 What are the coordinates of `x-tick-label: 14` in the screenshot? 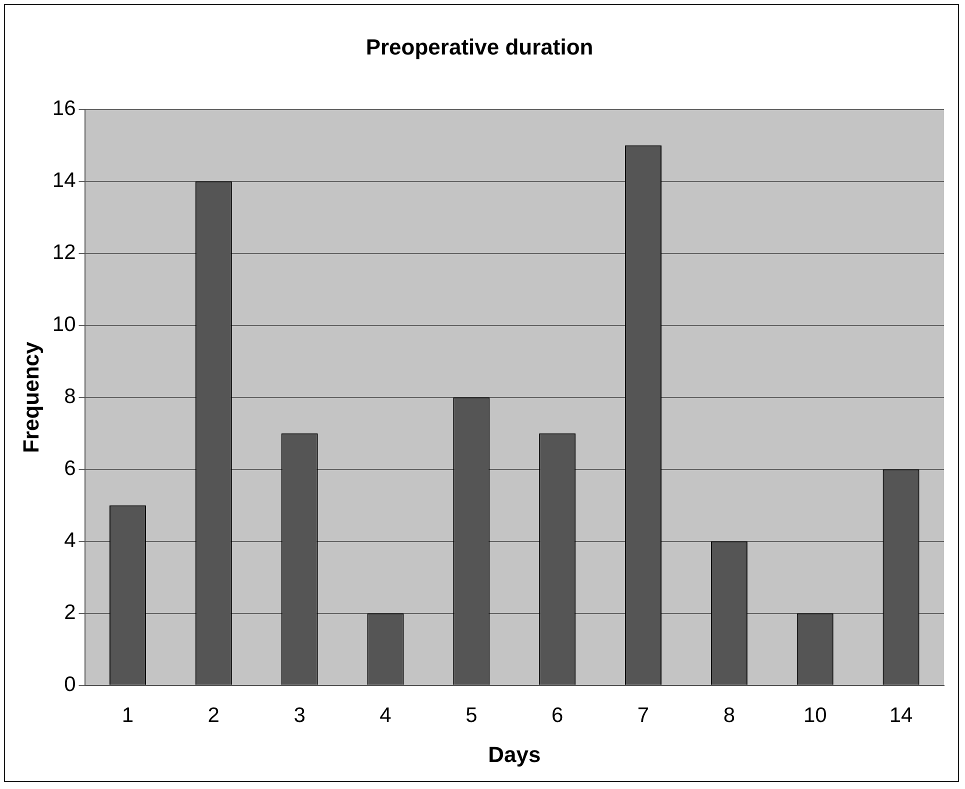 It's located at (901, 715).